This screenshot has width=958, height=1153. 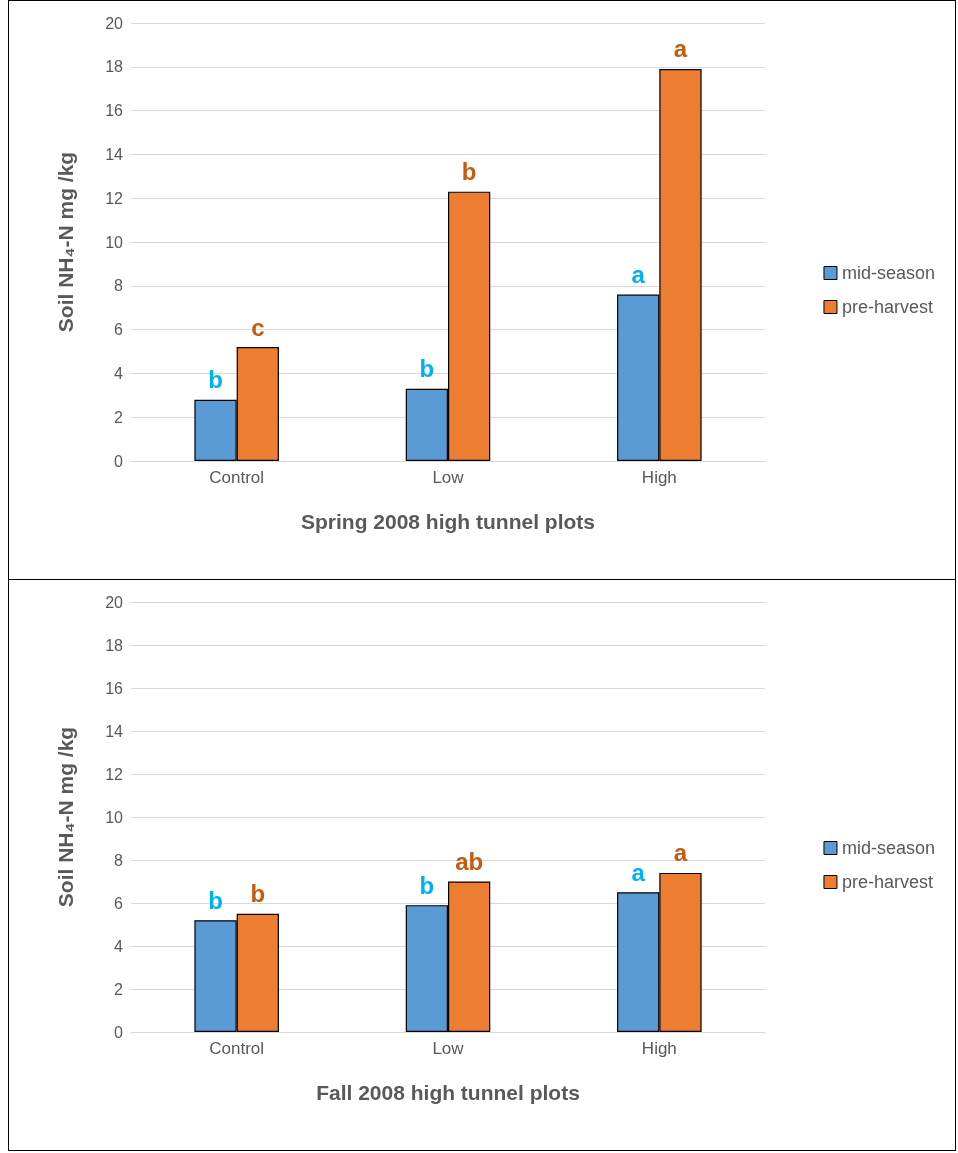 What do you see at coordinates (469, 861) in the screenshot?
I see `data-label: ab` at bounding box center [469, 861].